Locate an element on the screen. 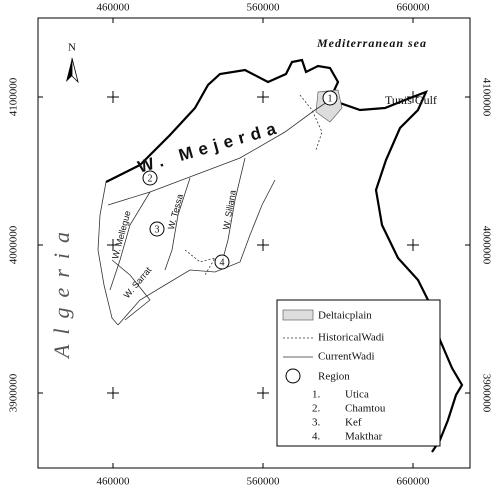  region-marker: 3 is located at coordinates (157, 229).